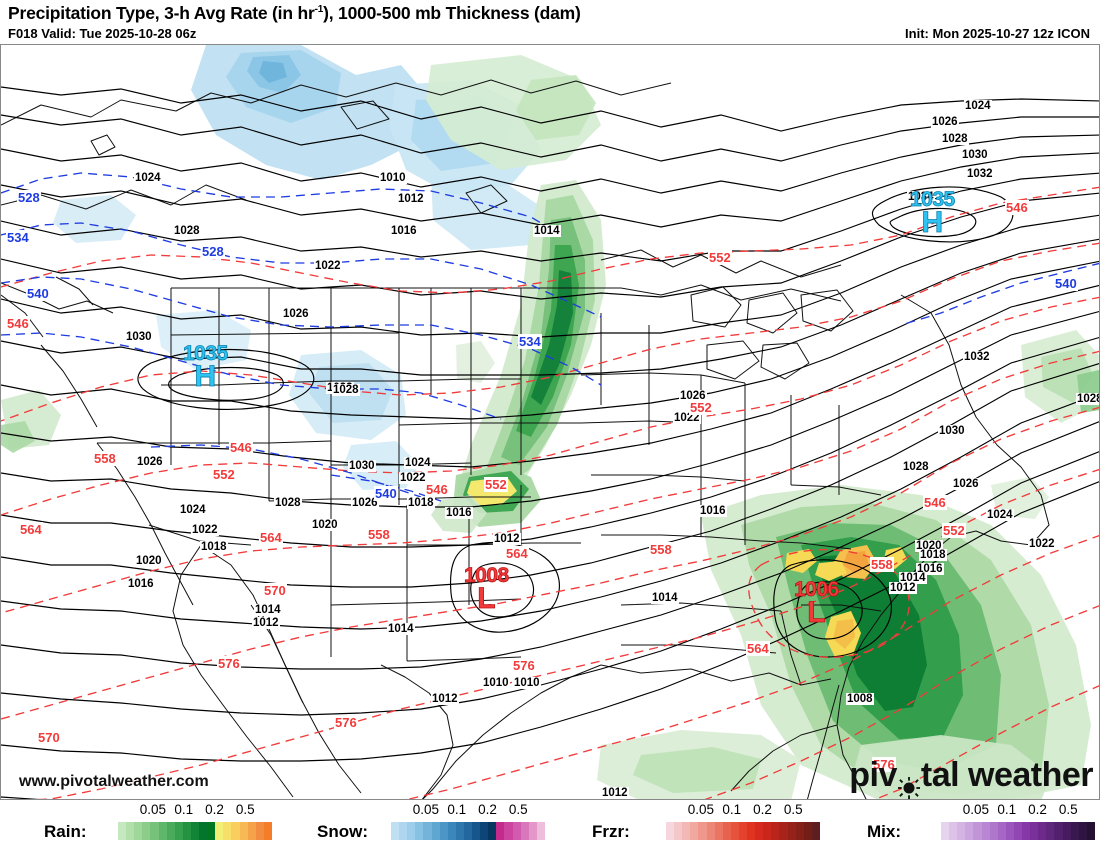  What do you see at coordinates (873, 775) in the screenshot?
I see `brand-text-pre: piv` at bounding box center [873, 775].